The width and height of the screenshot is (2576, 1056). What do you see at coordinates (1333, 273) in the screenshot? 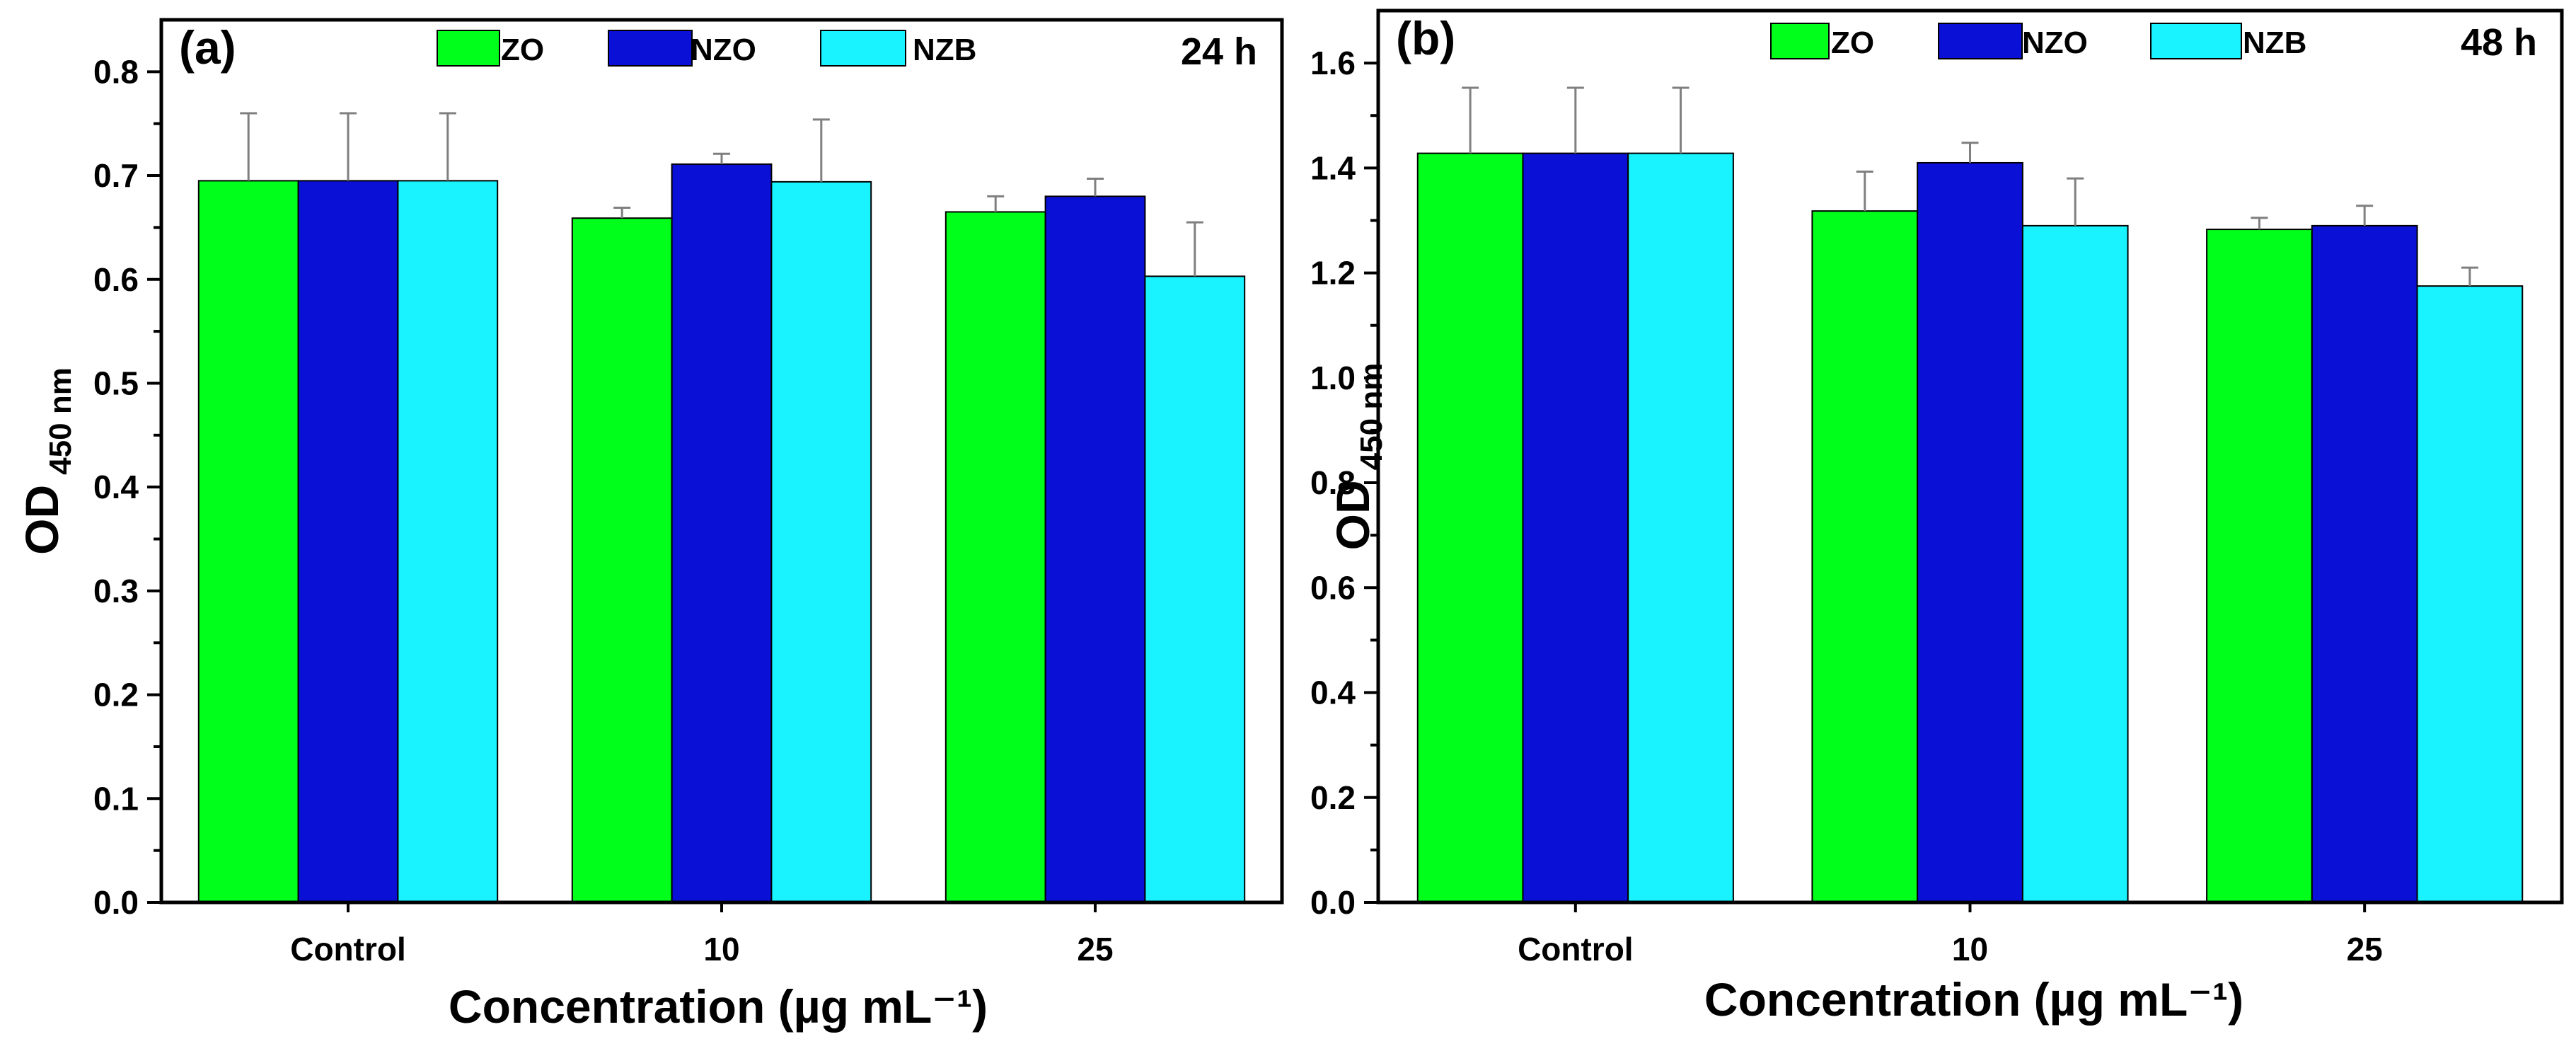
I see `y-tick-label: 1.2` at bounding box center [1333, 273].